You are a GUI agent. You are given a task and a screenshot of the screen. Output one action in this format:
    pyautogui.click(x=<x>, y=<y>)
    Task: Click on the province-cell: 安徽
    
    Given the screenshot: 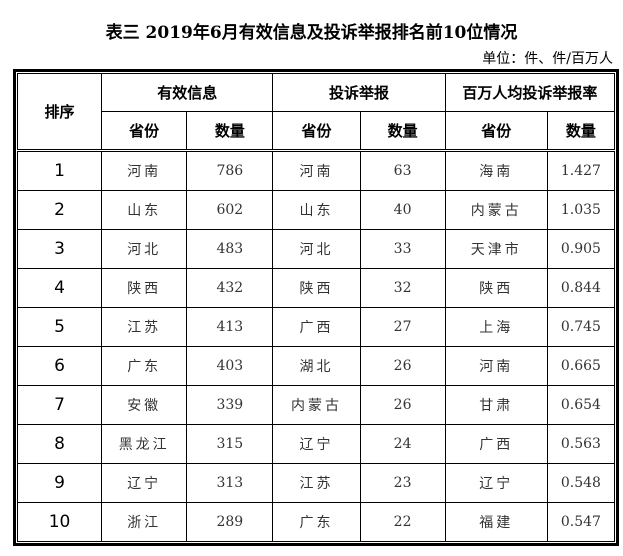 What is the action you would take?
    pyautogui.click(x=144, y=405)
    